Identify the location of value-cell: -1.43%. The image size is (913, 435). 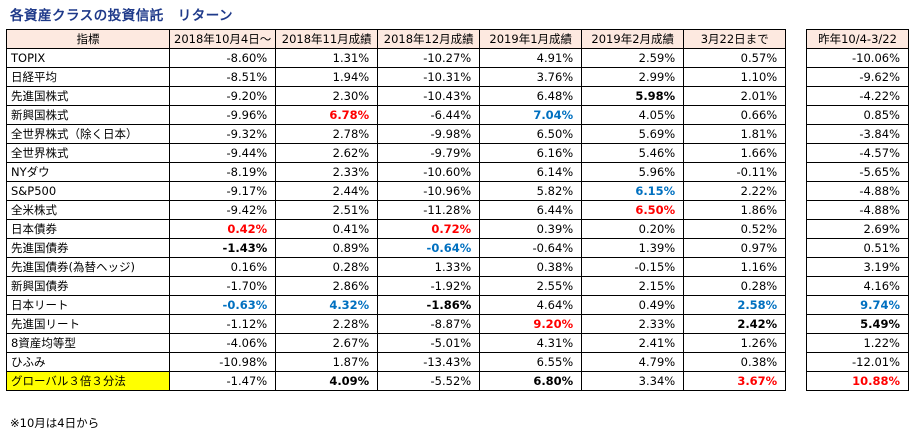
(222, 248).